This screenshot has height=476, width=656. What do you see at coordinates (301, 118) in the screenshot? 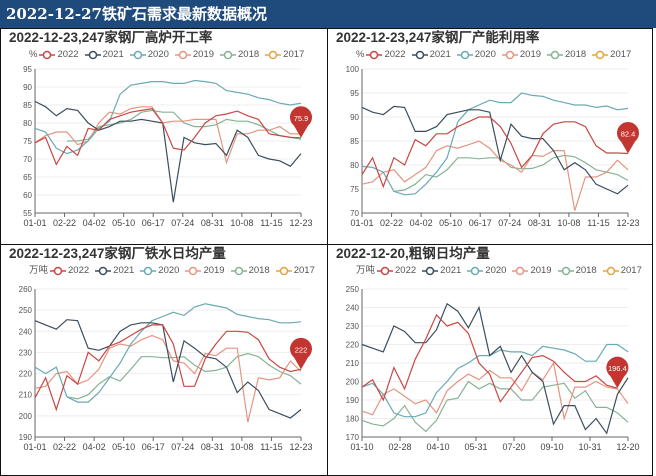
I see `marker-label: 75.9` at bounding box center [301, 118].